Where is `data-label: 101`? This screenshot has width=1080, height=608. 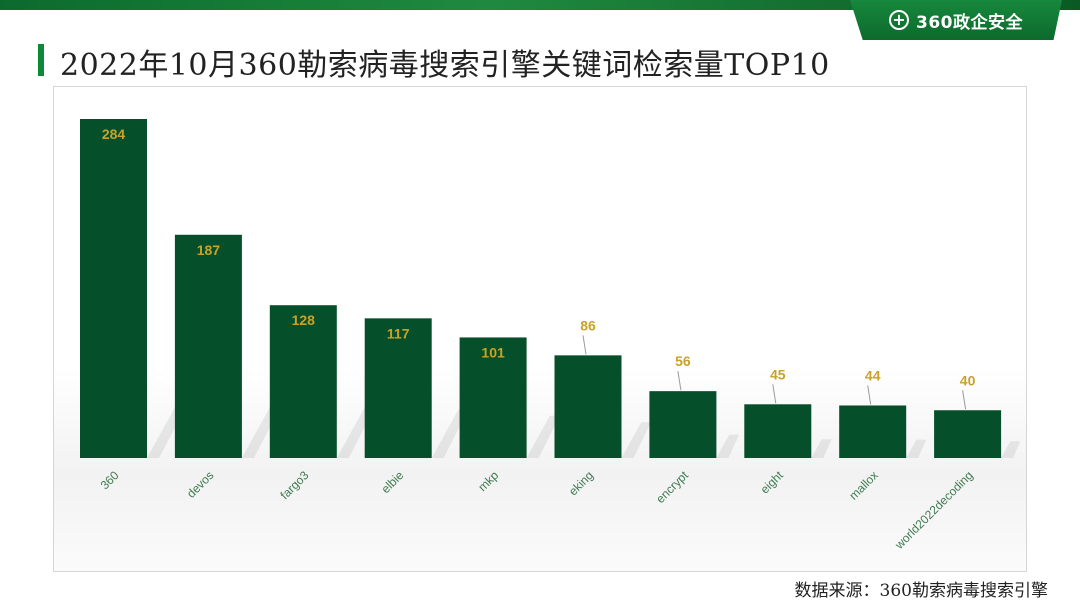
data-label: 101 is located at coordinates (493, 352).